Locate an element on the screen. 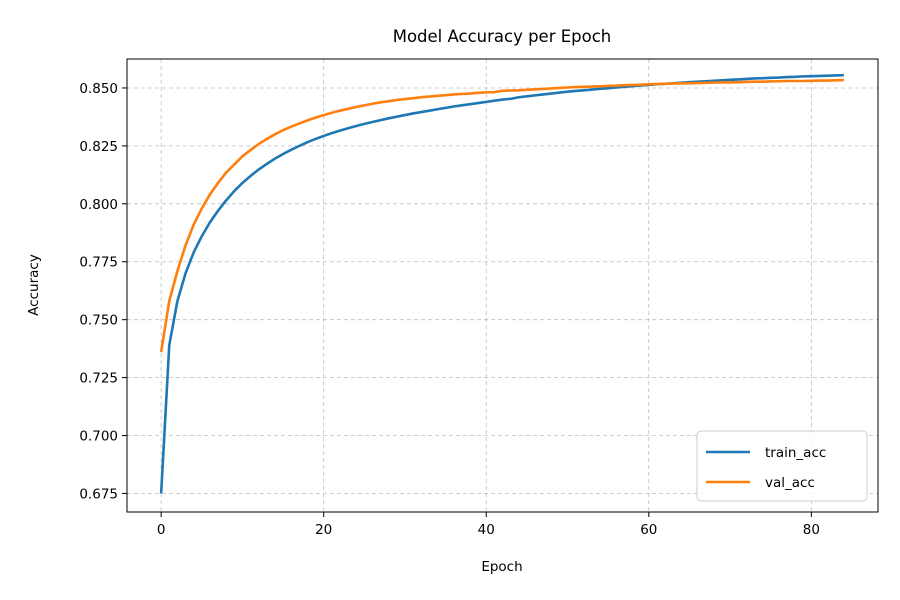 Image resolution: width=900 pixels, height=600 pixels. y-axis-label: Accuracy is located at coordinates (34, 285).